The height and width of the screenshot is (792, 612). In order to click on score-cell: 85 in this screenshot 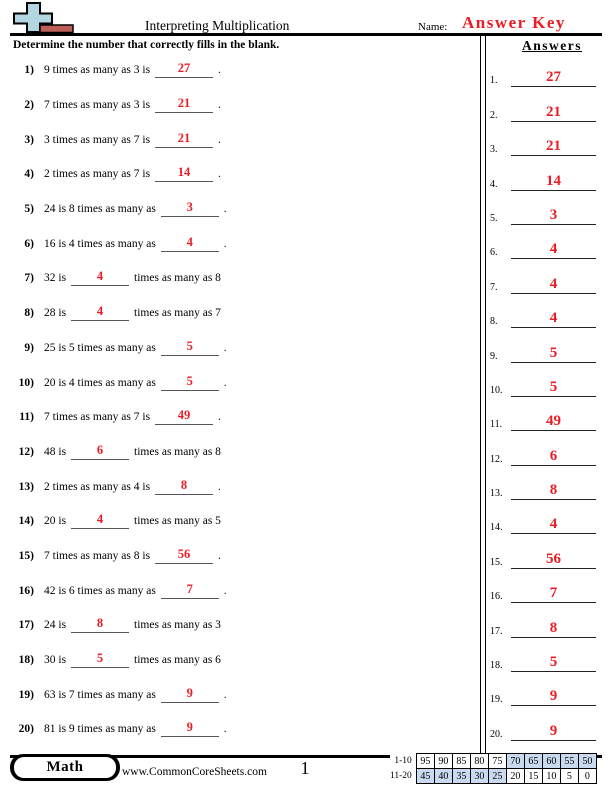, I will do `click(461, 761)`.